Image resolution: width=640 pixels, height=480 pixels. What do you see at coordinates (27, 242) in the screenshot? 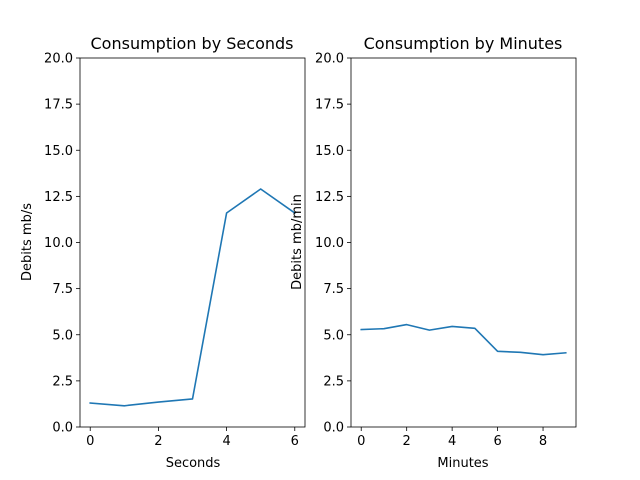
I see `y-axis-label: Debits mb/s` at bounding box center [27, 242].